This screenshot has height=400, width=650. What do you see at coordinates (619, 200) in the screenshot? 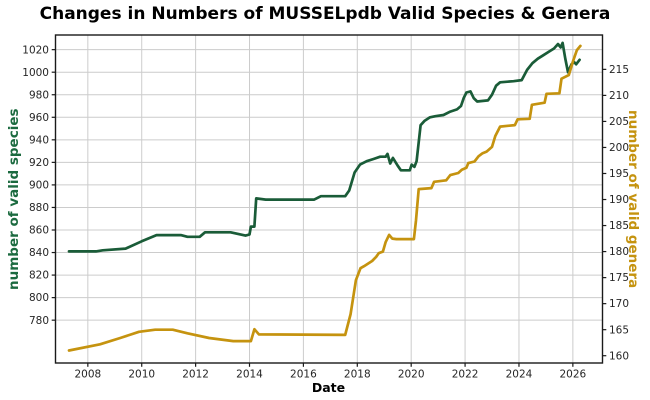
I see `right-tick-label: 190` at bounding box center [619, 200].